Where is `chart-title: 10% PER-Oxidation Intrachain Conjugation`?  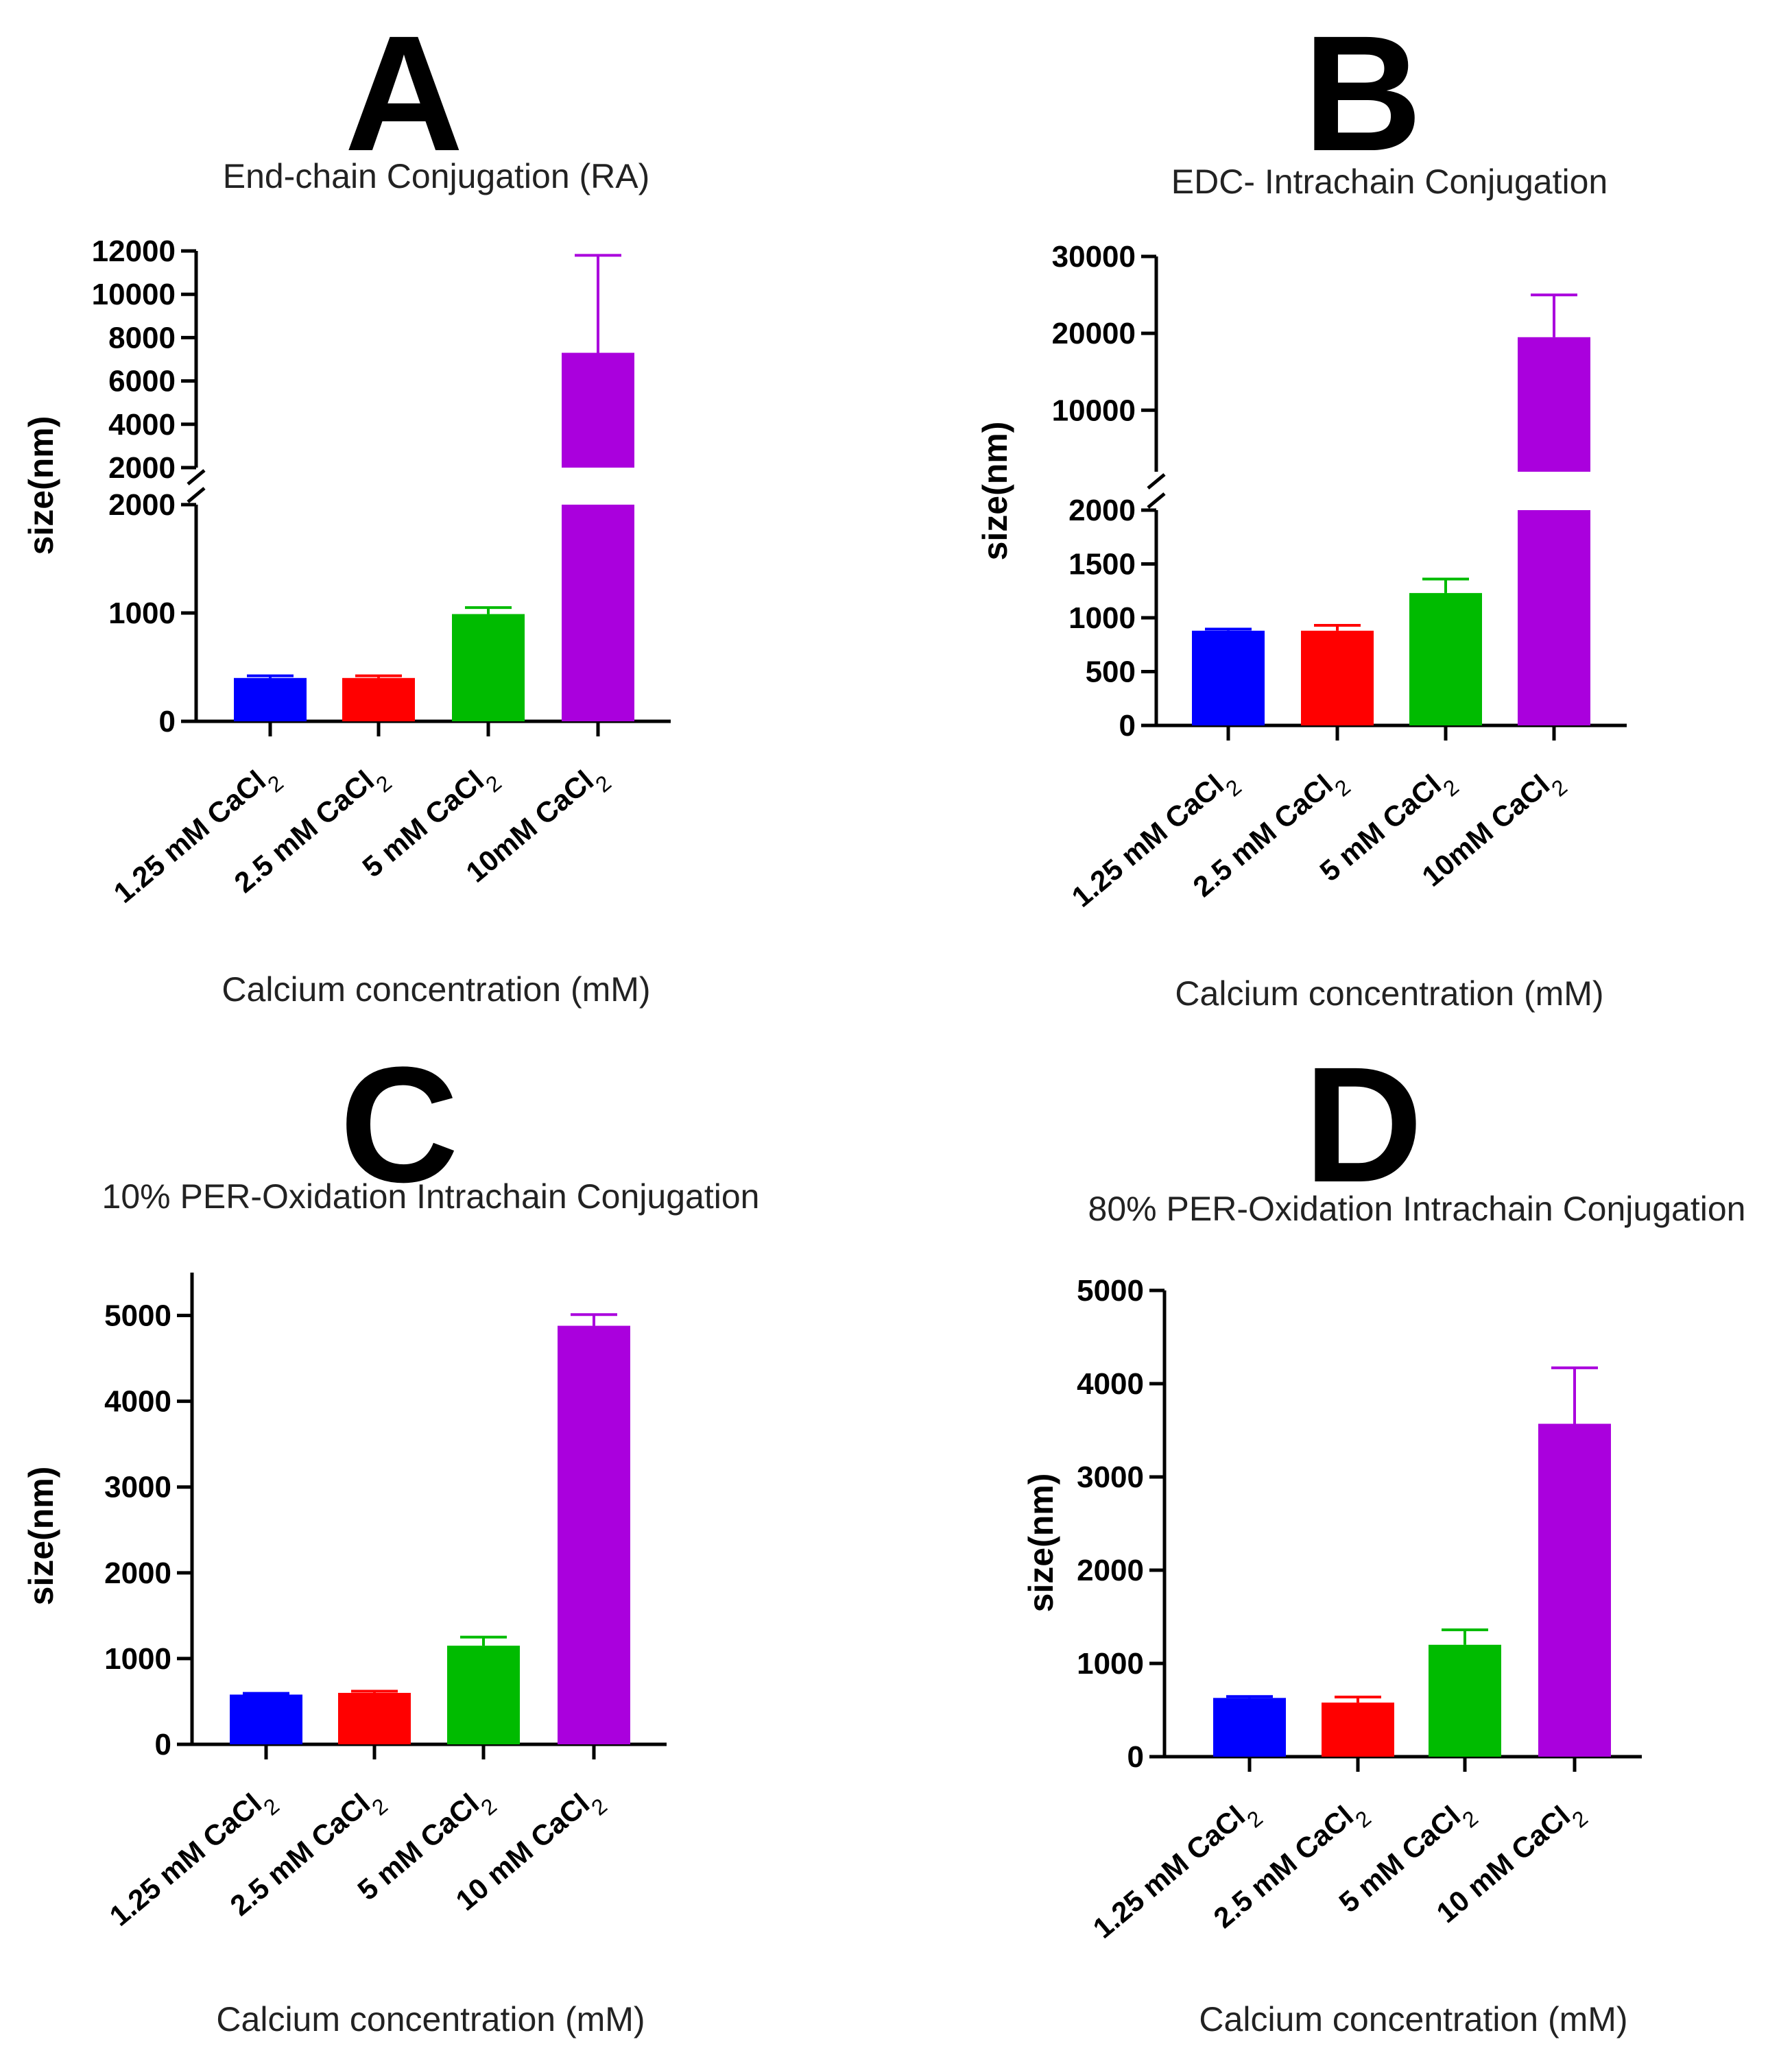 chart-title: 10% PER-Oxidation Intrachain Conjugation is located at coordinates (430, 1196).